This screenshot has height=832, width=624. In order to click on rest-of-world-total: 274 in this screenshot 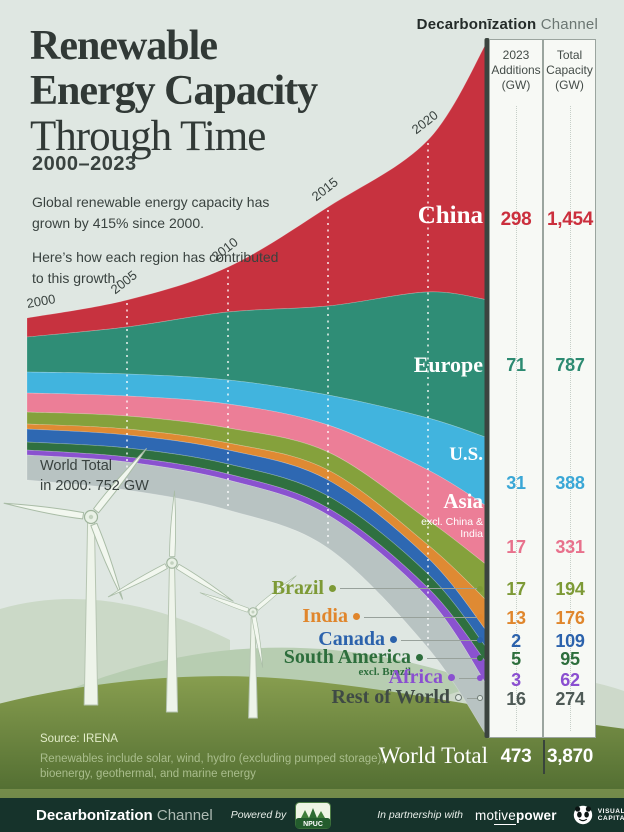, I will do `click(570, 699)`.